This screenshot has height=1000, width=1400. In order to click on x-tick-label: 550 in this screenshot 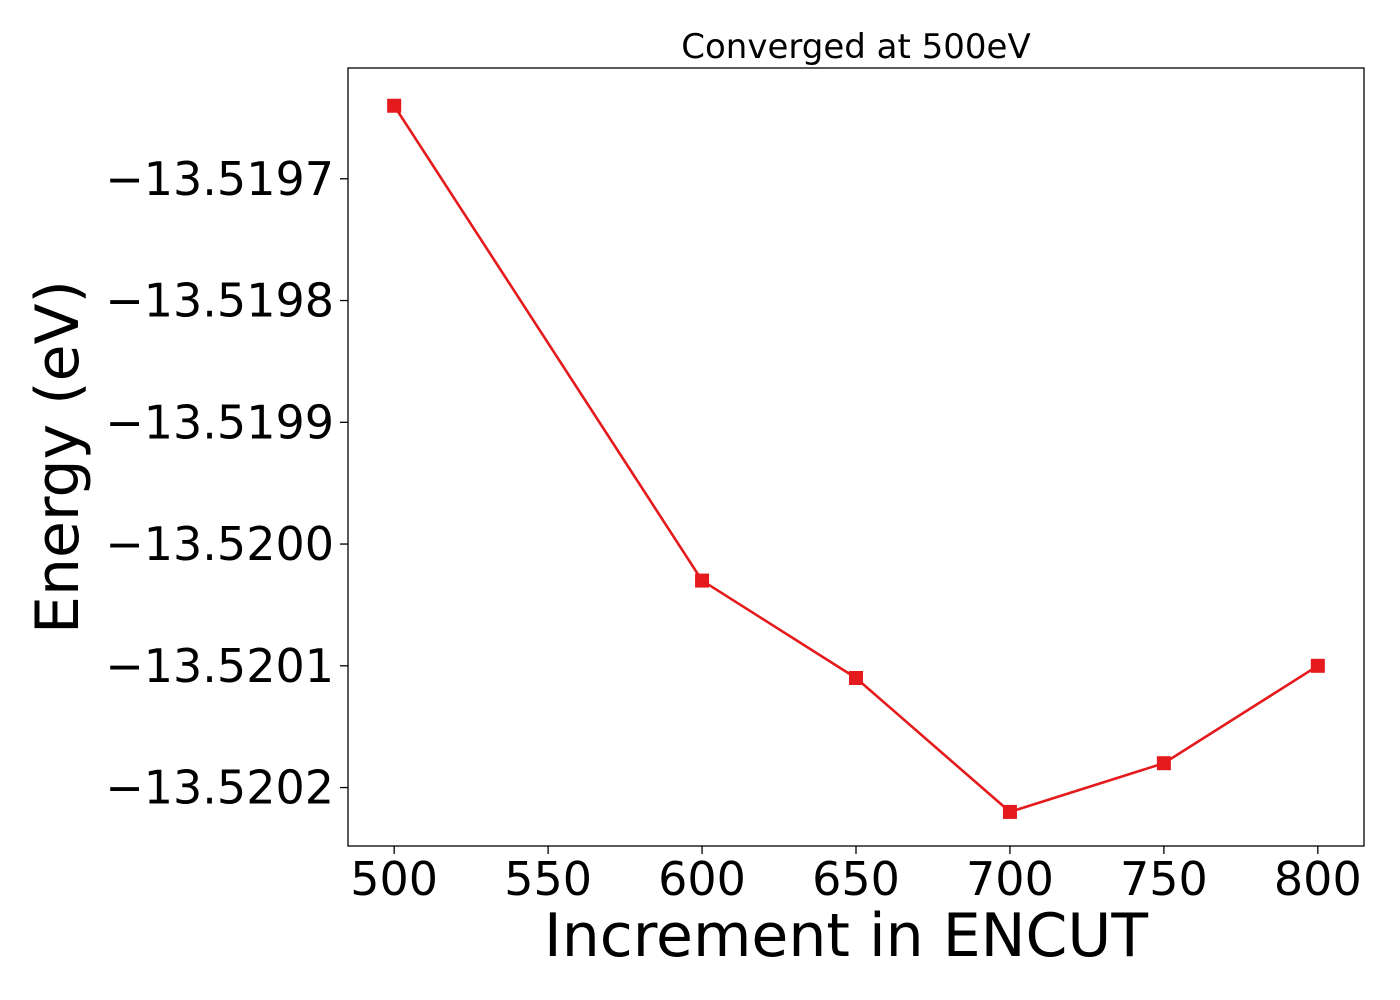, I will do `click(548, 879)`.